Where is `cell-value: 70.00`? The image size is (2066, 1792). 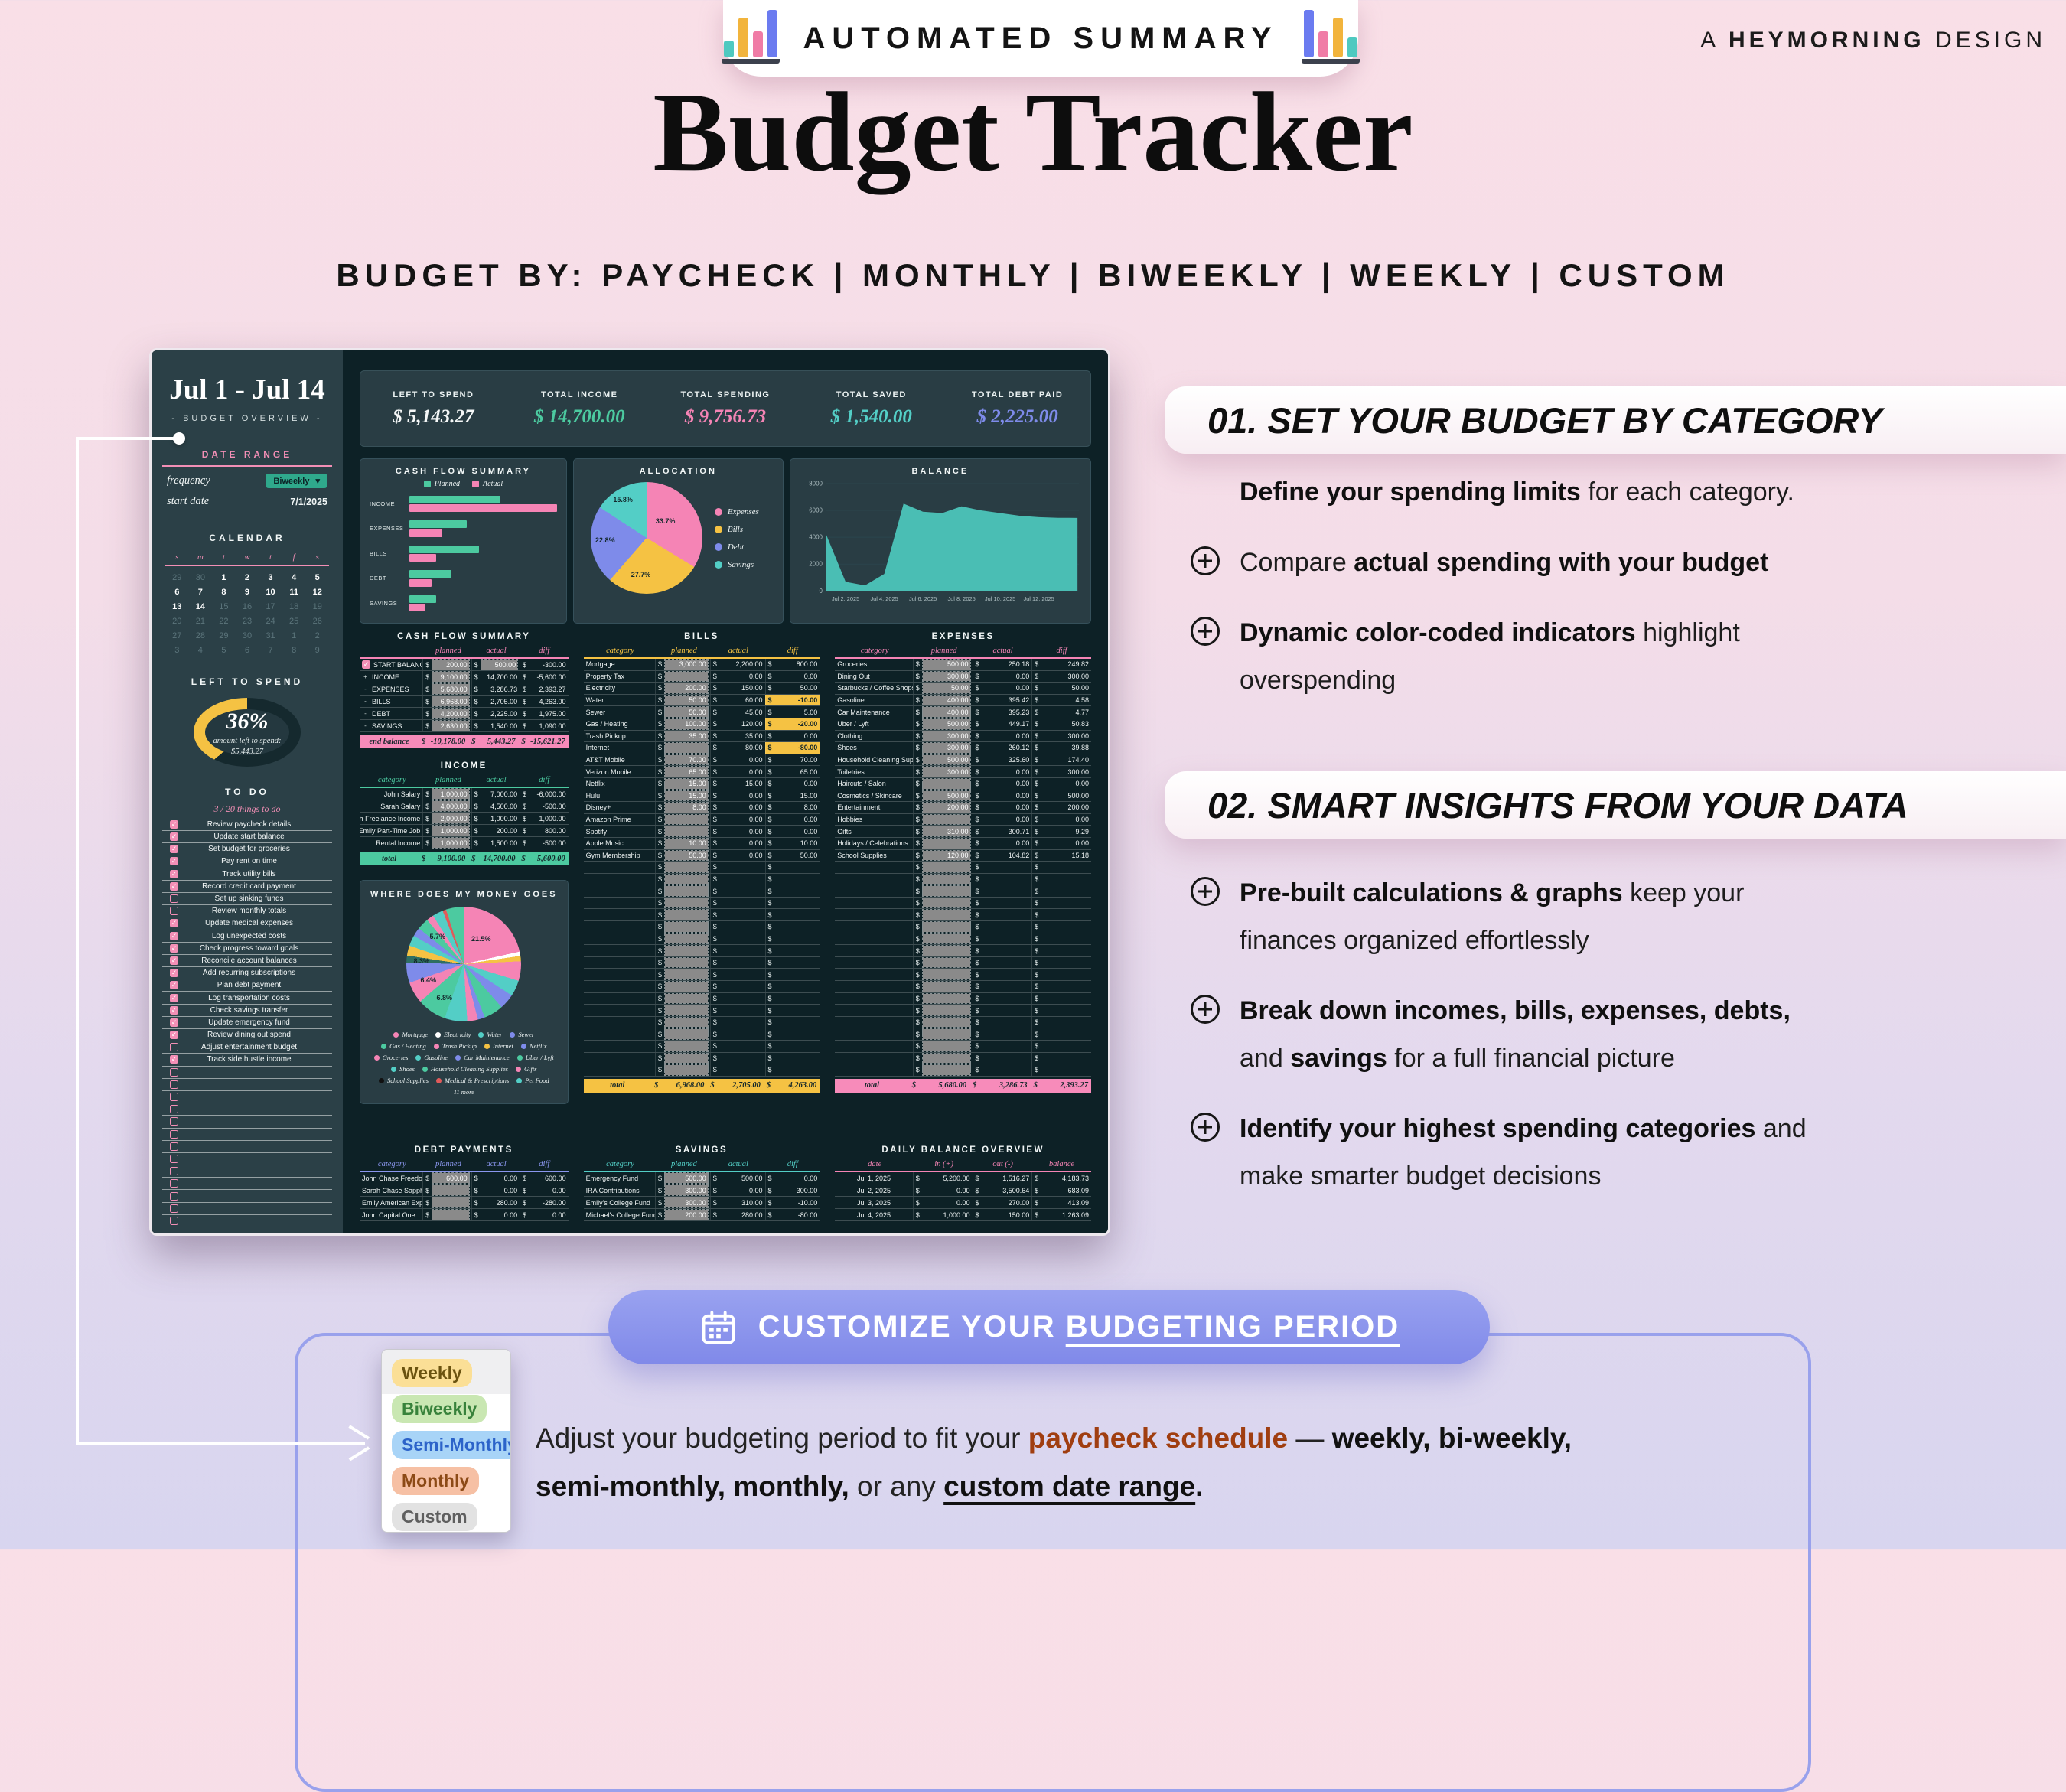
cell-value: 70.00 is located at coordinates (686, 760).